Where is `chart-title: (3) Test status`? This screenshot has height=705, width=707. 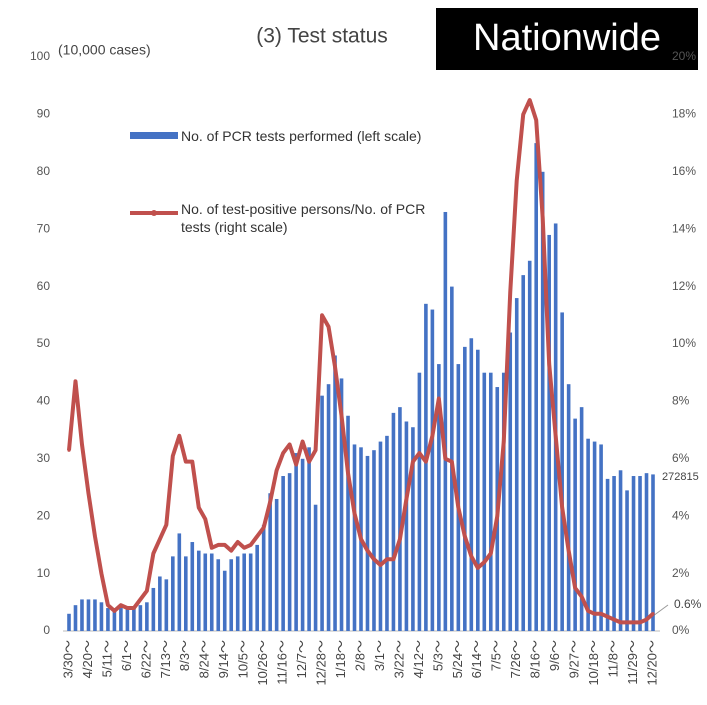
chart-title: (3) Test status is located at coordinates (322, 36).